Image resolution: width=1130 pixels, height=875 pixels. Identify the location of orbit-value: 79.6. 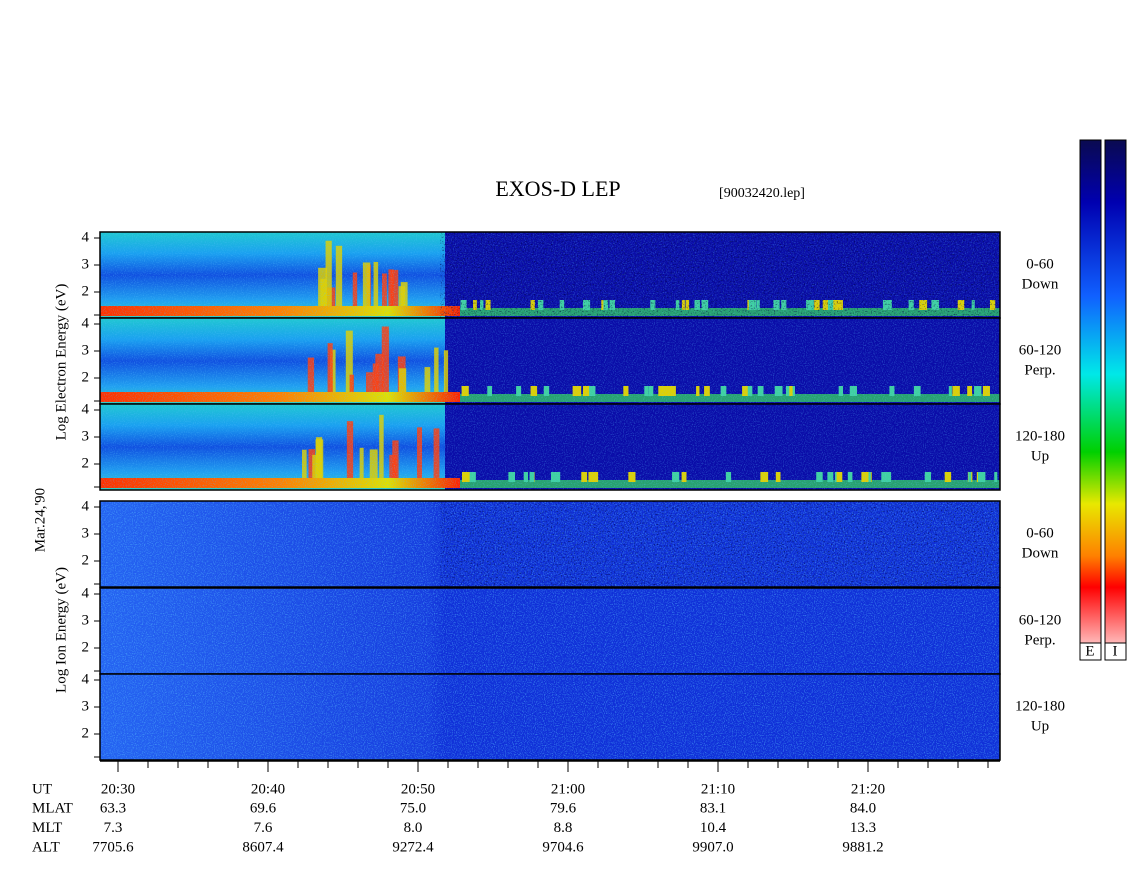
(563, 809).